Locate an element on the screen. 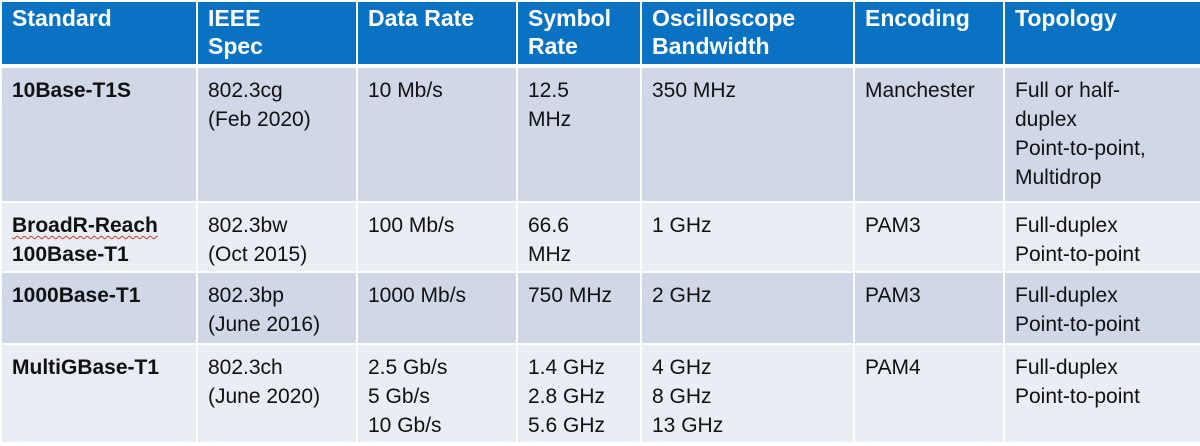 This screenshot has height=446, width=1200. cell-encoding: PAM4 is located at coordinates (929, 393).